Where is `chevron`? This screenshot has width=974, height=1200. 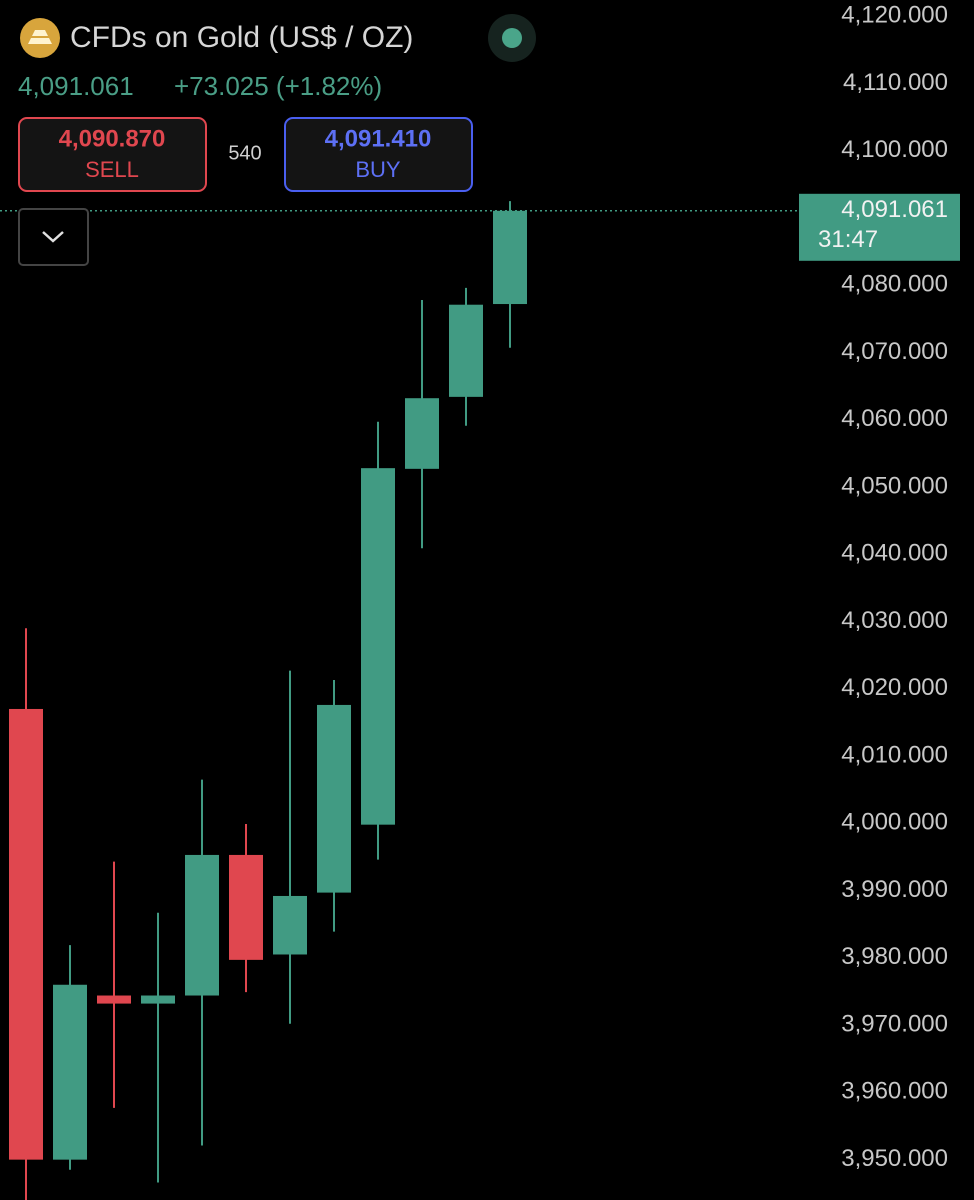
chevron is located at coordinates (53, 237).